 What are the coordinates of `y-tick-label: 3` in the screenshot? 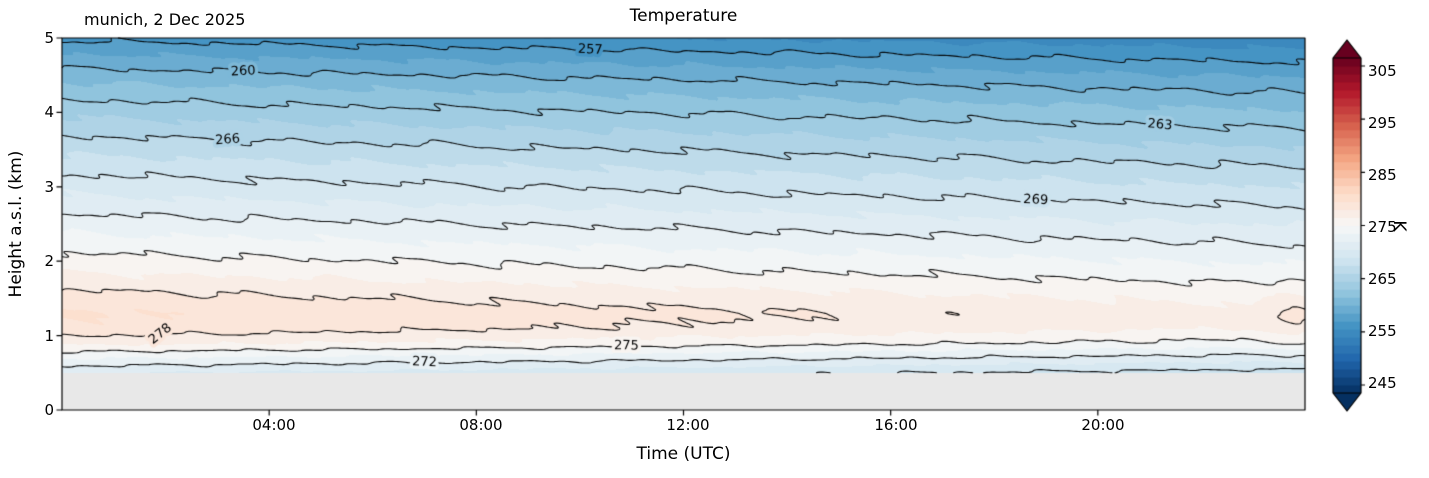 It's located at (49, 187).